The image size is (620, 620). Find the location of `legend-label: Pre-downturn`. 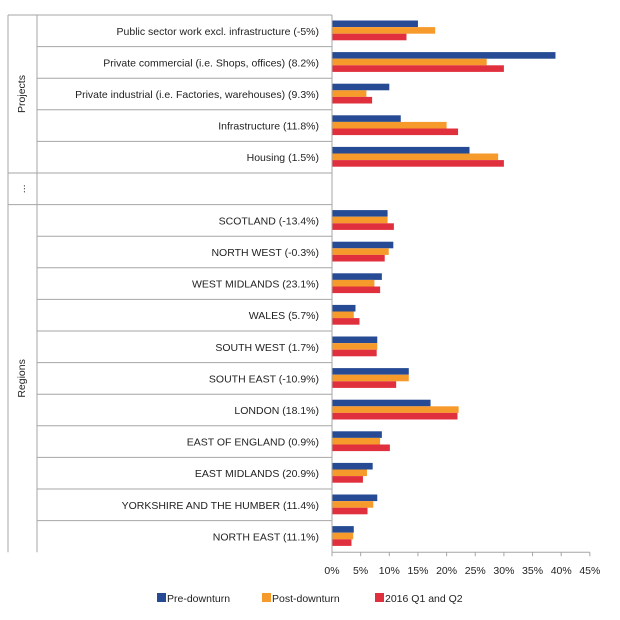

legend-label: Pre-downturn is located at coordinates (198, 599).